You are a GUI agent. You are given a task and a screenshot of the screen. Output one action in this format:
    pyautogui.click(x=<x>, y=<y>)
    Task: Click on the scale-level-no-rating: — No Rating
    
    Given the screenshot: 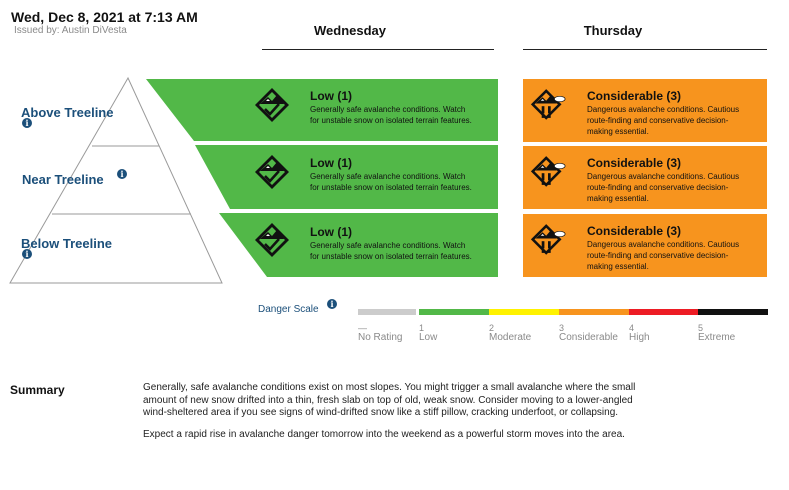 What is the action you would take?
    pyautogui.click(x=380, y=333)
    